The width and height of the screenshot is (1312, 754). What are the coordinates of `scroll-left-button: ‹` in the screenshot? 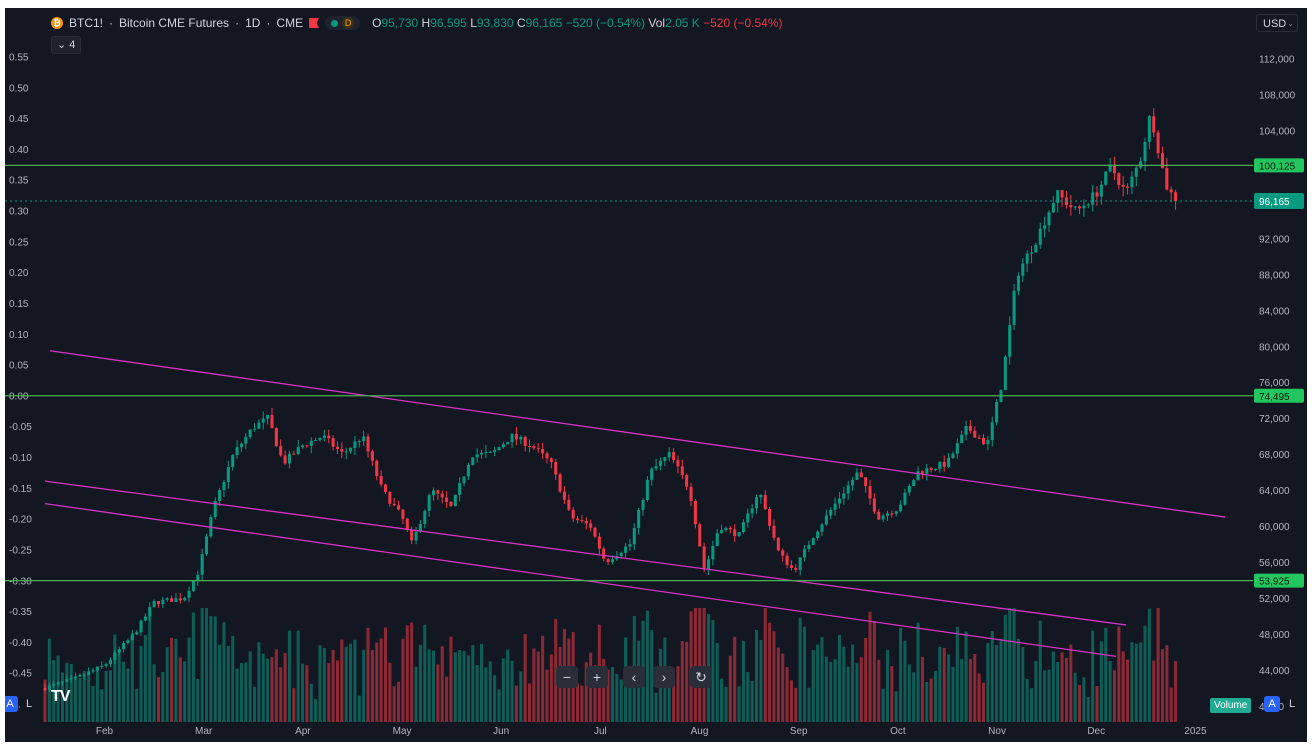 It's located at (634, 677).